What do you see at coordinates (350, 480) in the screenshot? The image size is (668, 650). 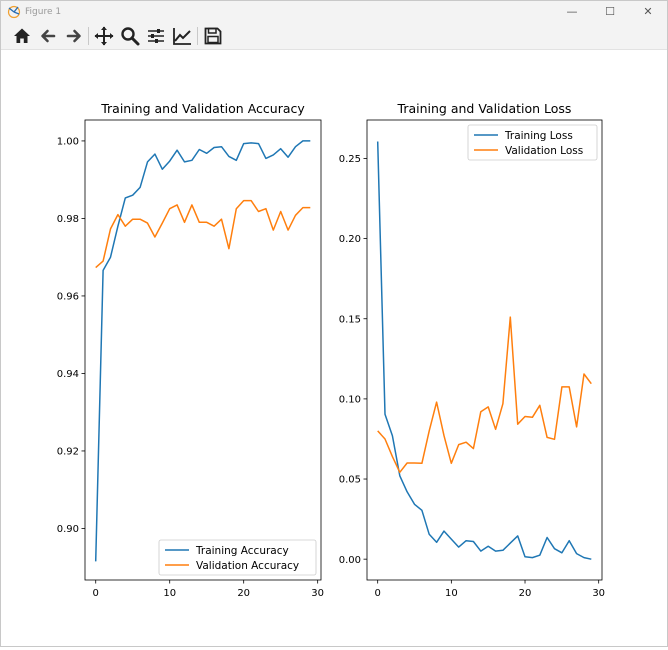 I see `loss-y-tick-label: 0.05` at bounding box center [350, 480].